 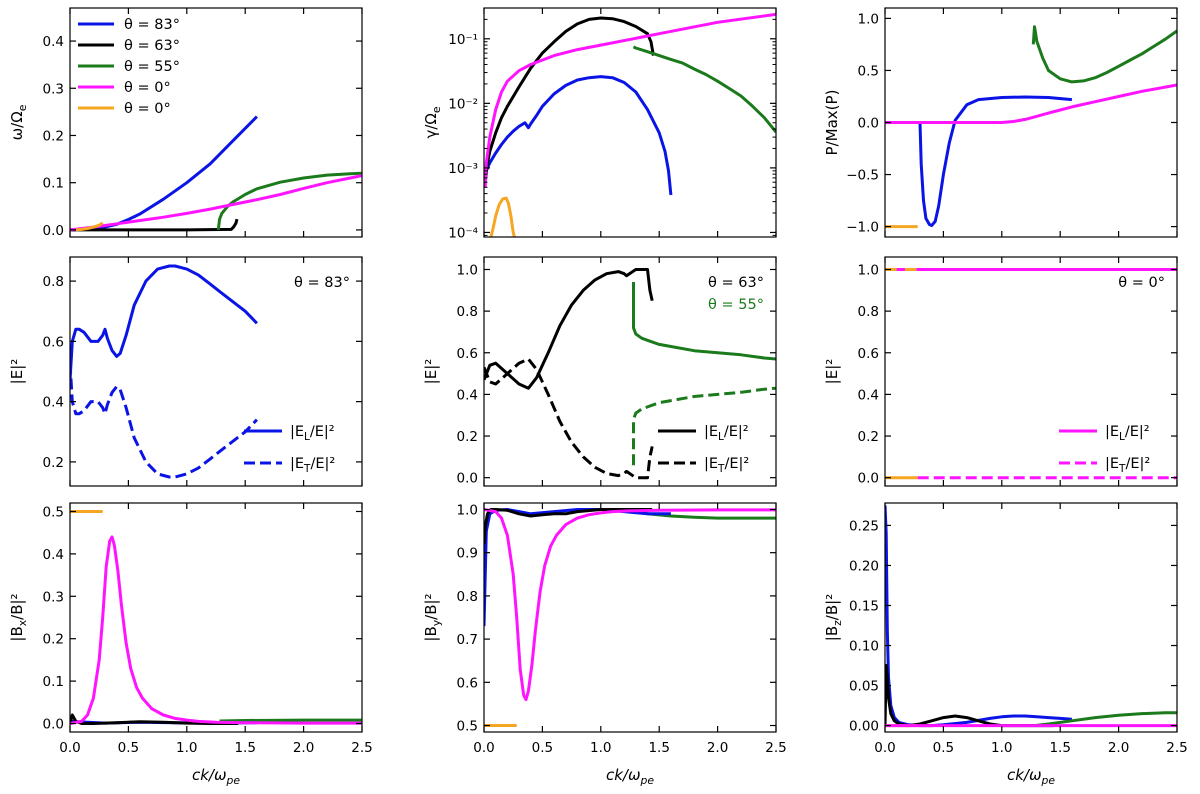 What do you see at coordinates (17, 125) in the screenshot?
I see `label-part: ω/Ω` at bounding box center [17, 125].